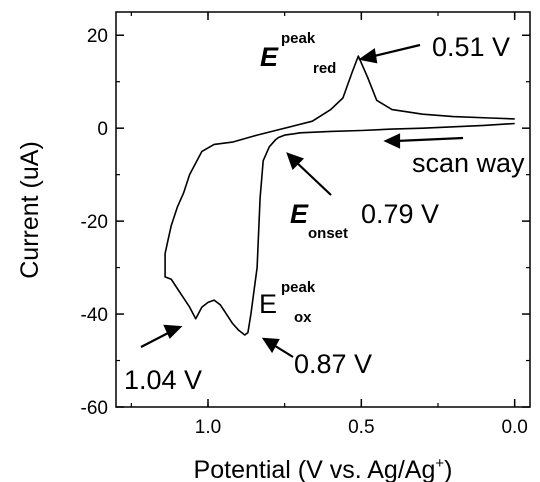 The width and height of the screenshot is (540, 482). What do you see at coordinates (163, 380) in the screenshot?
I see `annotation-104-value: 1.04 V` at bounding box center [163, 380].